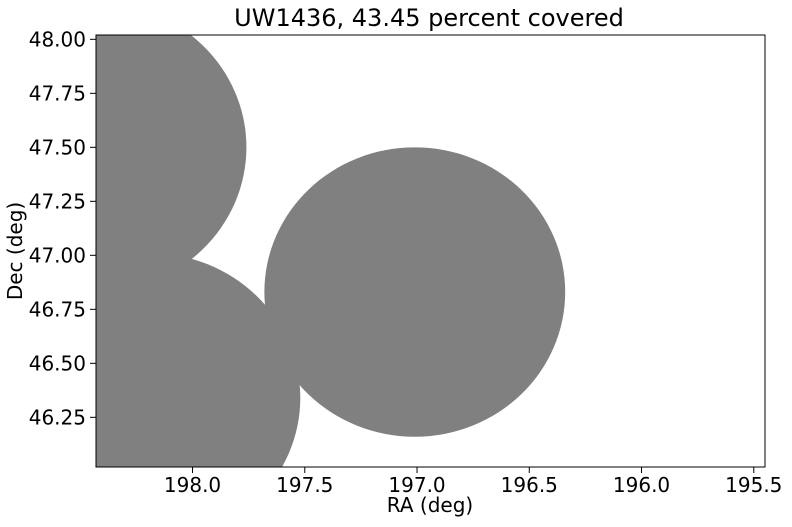 This screenshot has height=527, width=792. I want to click on chart-title: UW1436, 43.45 percent covered, so click(429, 18).